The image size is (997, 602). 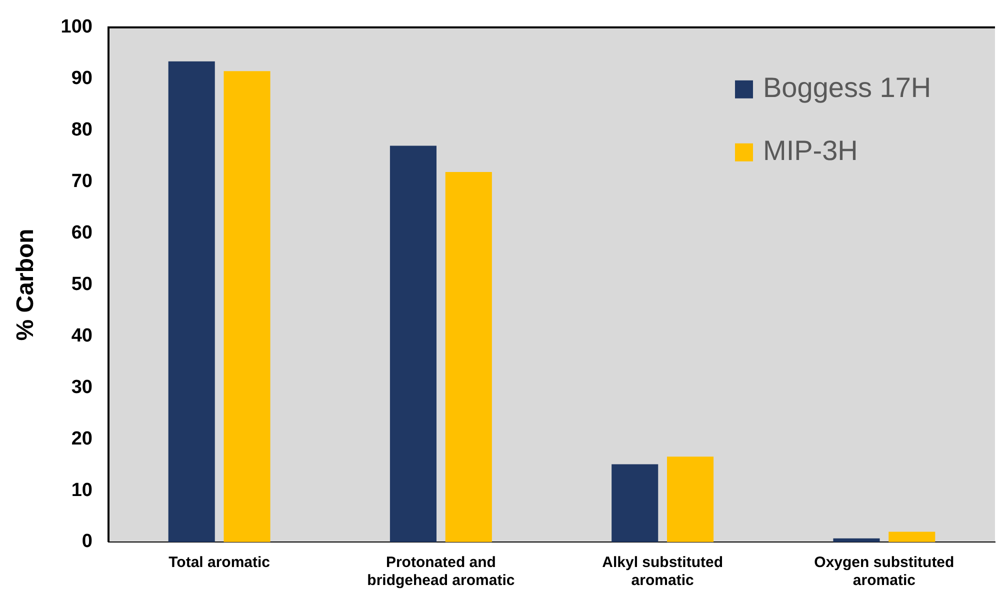 What do you see at coordinates (76, 27) in the screenshot?
I see `y-tick-label: 100` at bounding box center [76, 27].